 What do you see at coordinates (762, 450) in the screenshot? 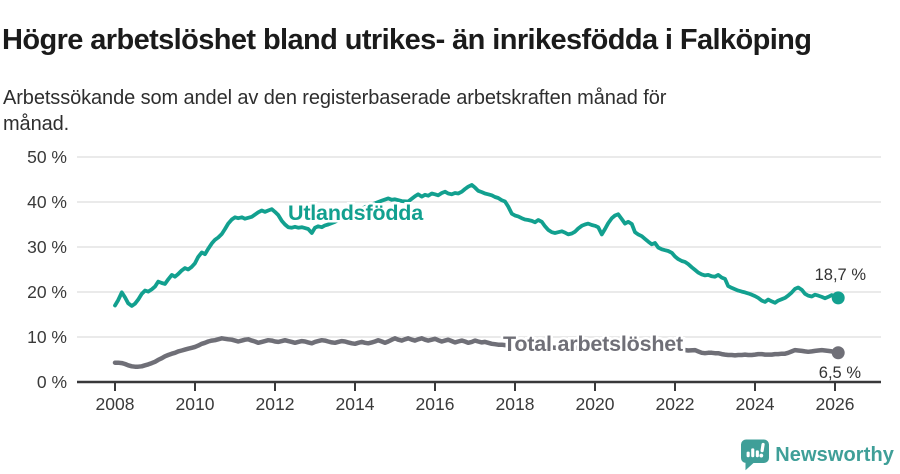
I see `exclamation-mark` at bounding box center [762, 450].